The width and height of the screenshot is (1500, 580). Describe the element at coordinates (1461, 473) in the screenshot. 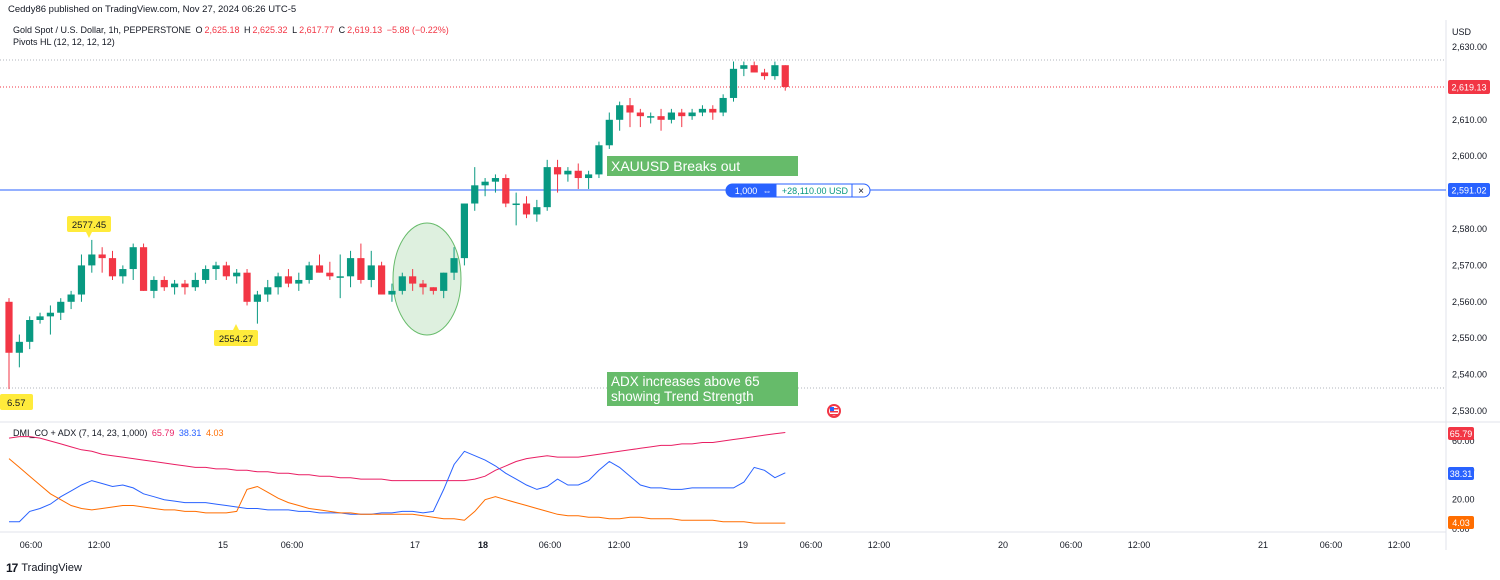

I see `plus-di-value-tag: 38.31` at that location.